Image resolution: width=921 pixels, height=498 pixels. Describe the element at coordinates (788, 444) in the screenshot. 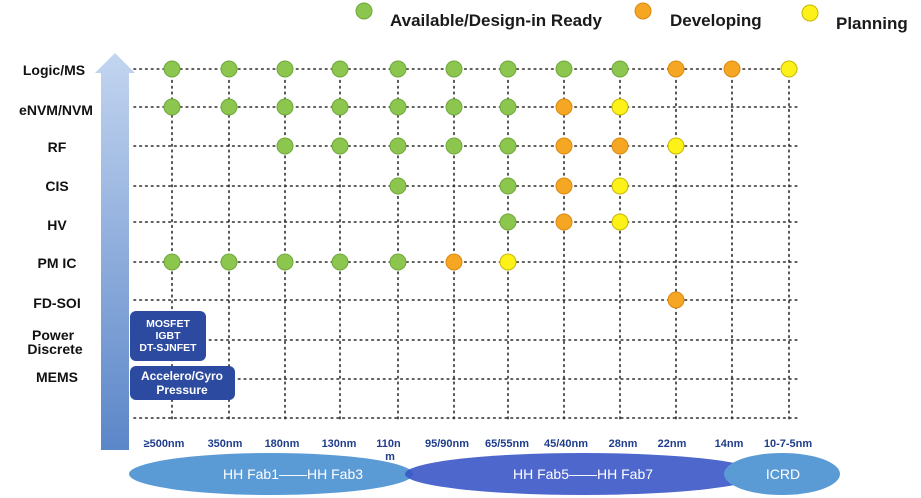

I see `node-label: 10-7-5nm` at that location.